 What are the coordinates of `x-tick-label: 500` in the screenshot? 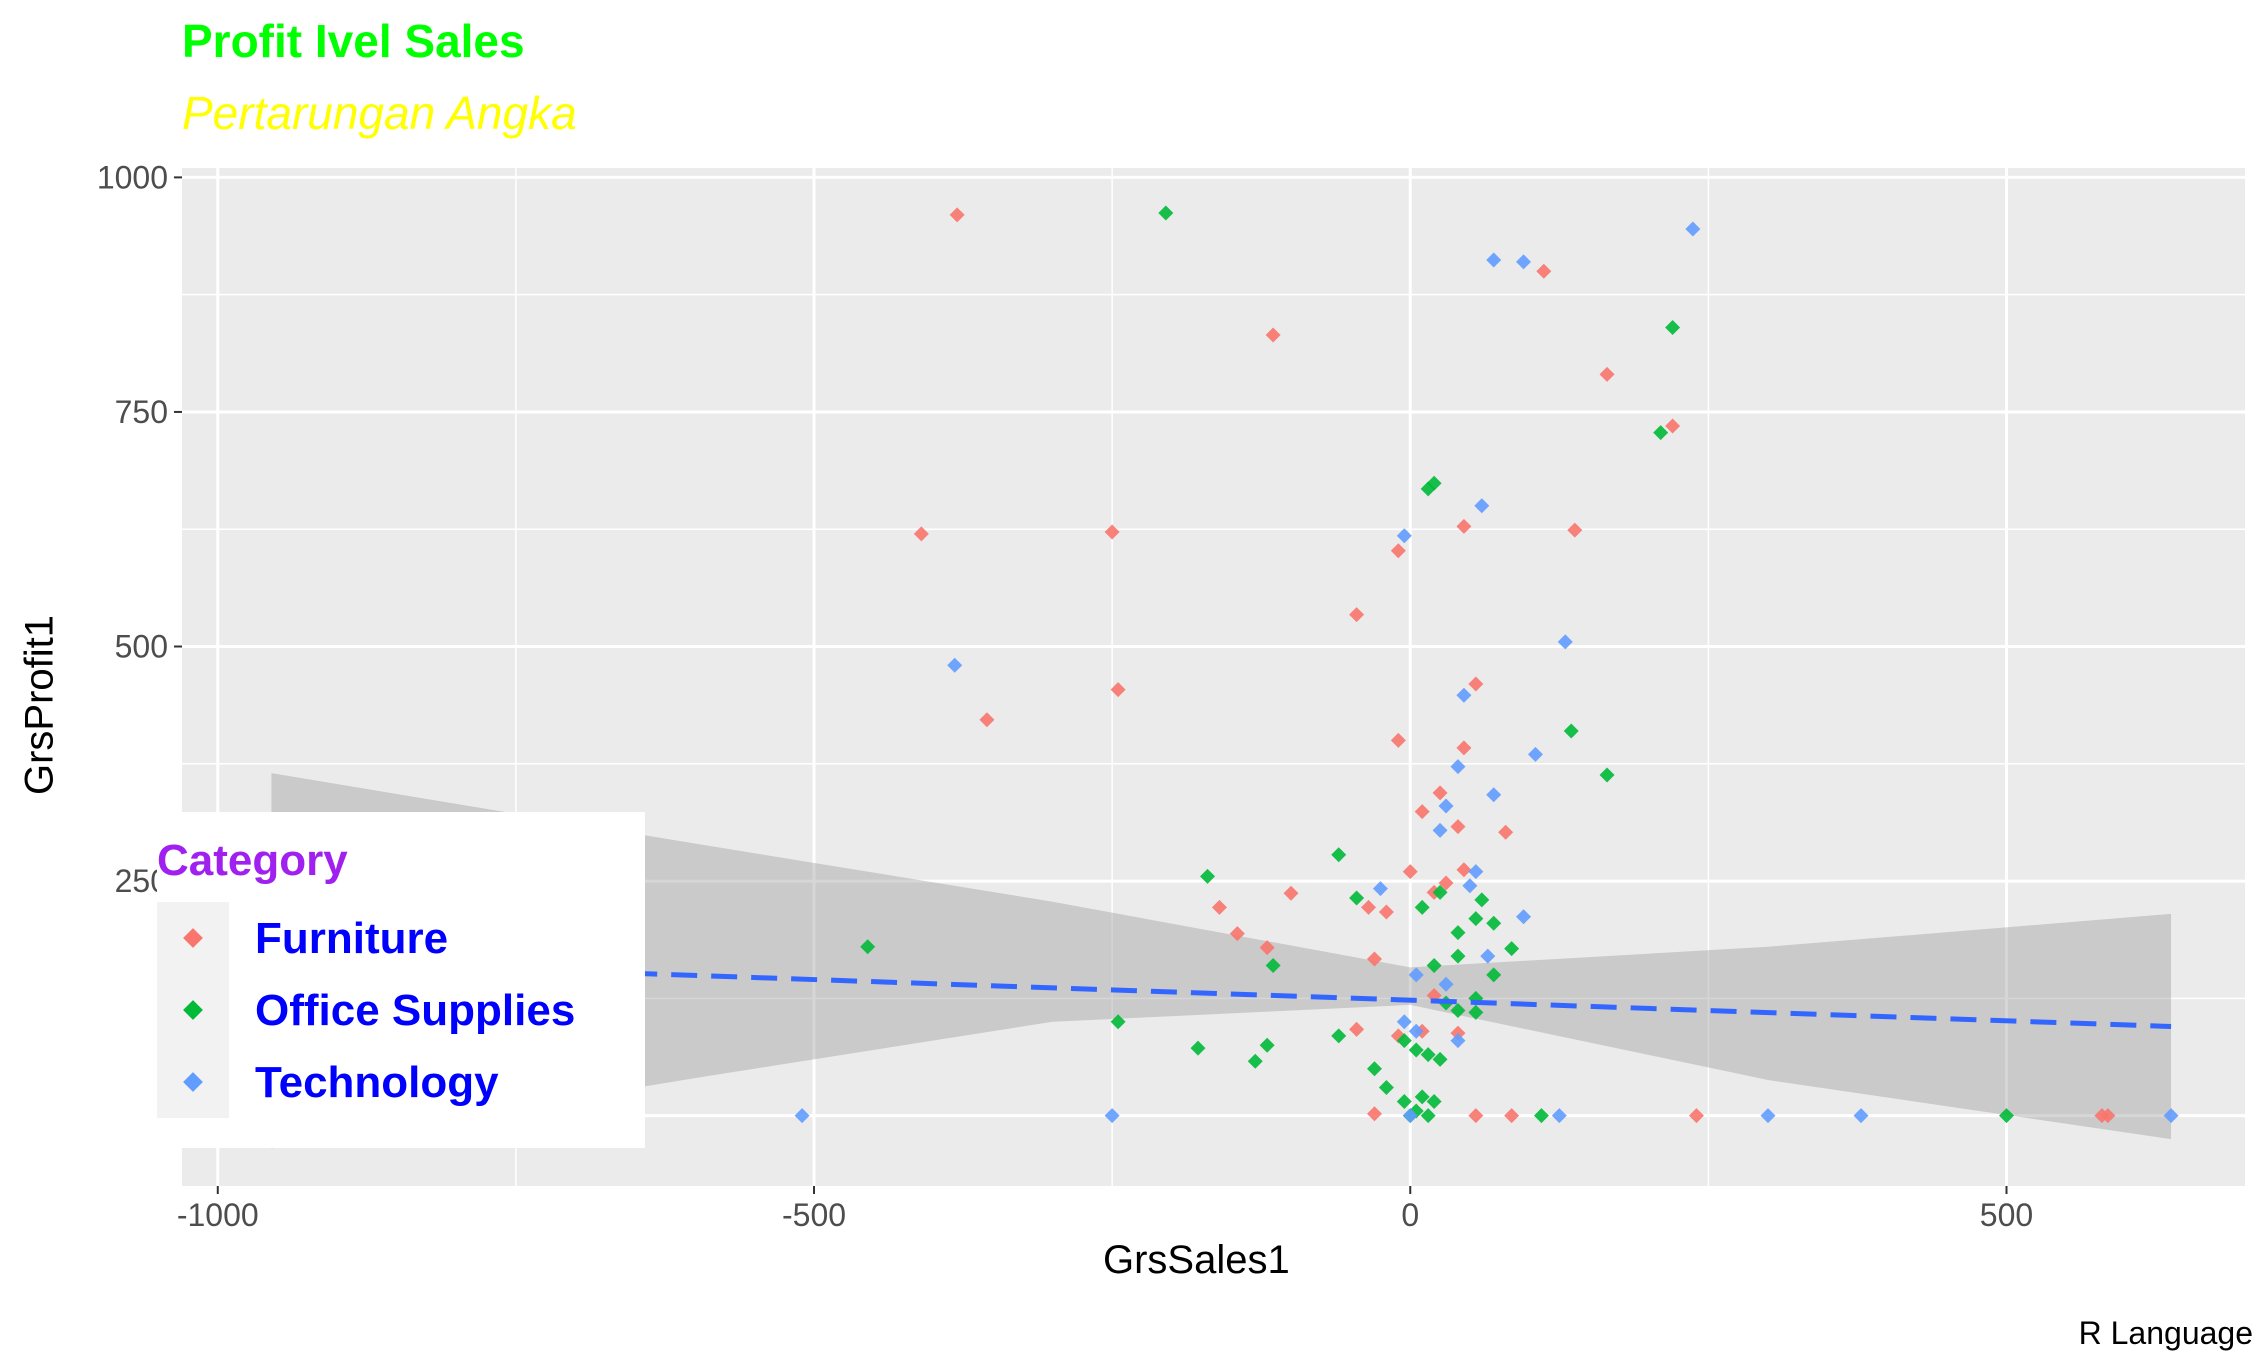 It's located at (2006, 1215).